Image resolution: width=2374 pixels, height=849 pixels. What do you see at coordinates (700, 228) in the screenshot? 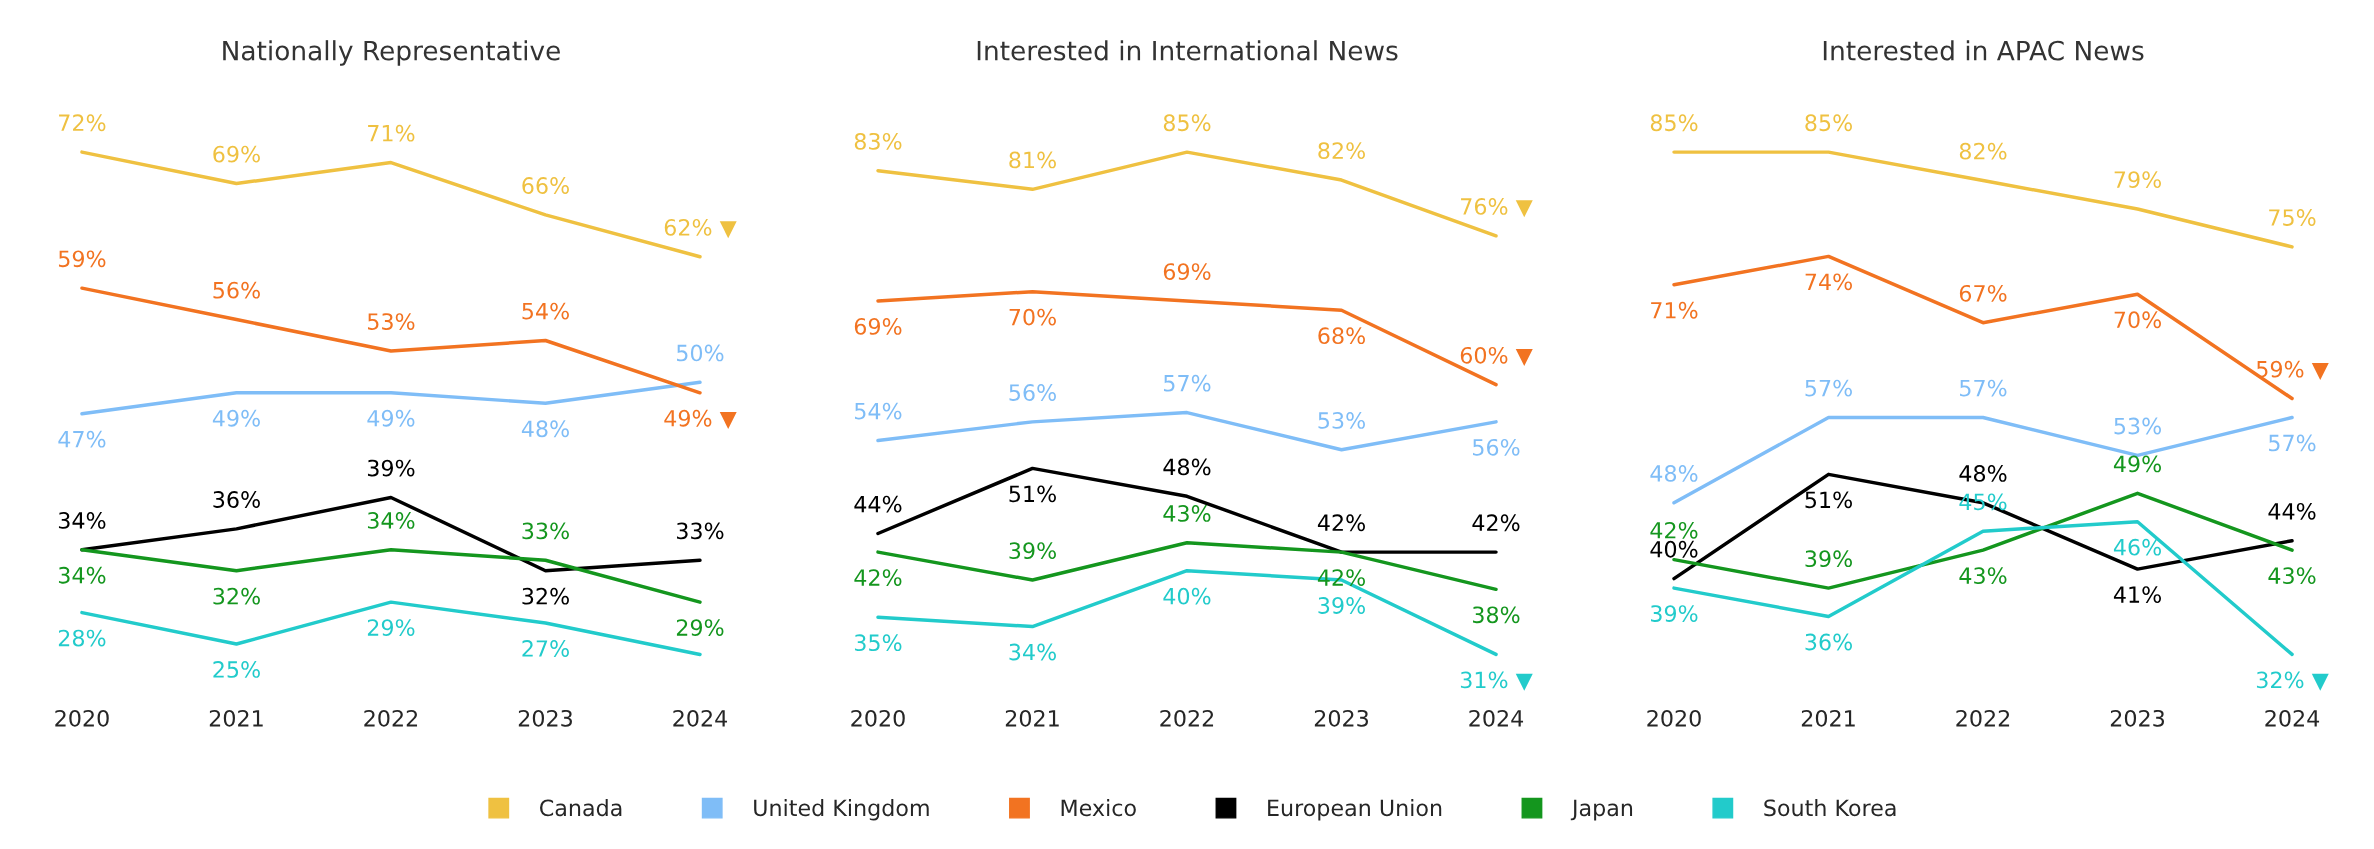
I see `data-label: 62% ▼` at bounding box center [700, 228].